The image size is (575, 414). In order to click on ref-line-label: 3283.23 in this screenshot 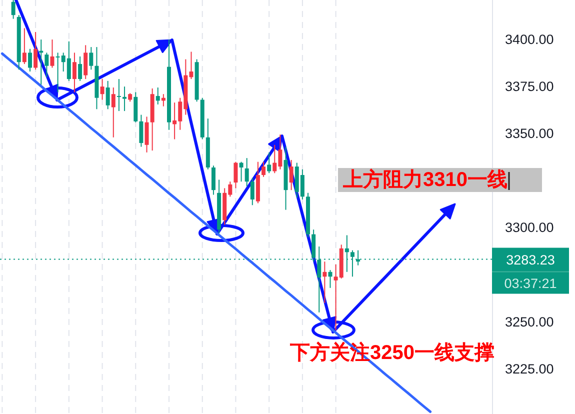, I will do `click(530, 260)`.